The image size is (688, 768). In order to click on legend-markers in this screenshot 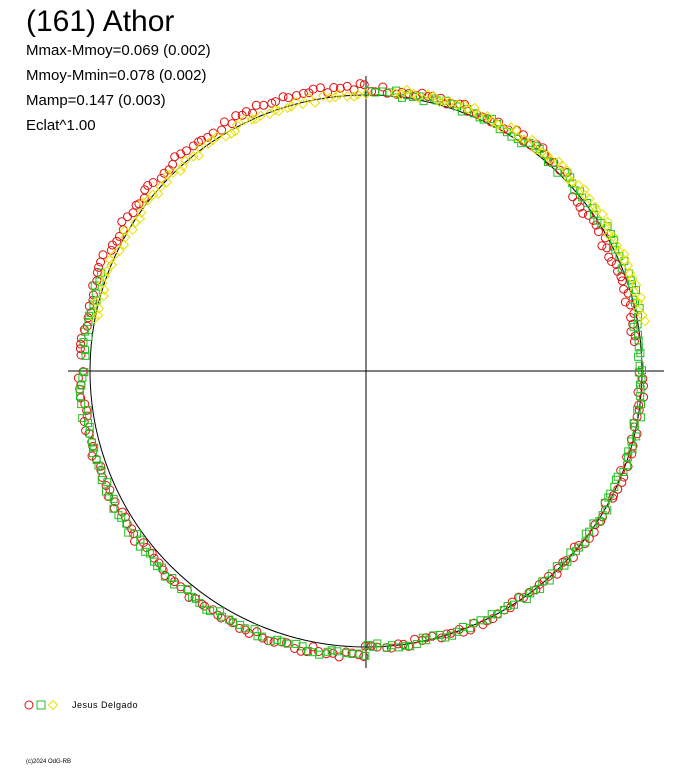, I will do `click(41, 705)`.